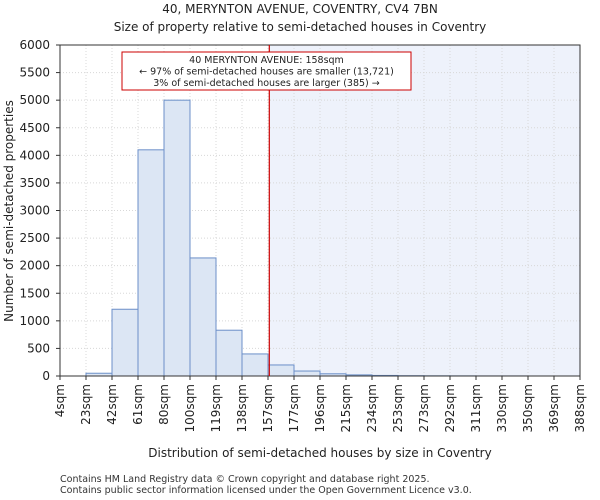  I want to click on x-tick-label: 292sqm, so click(450, 408).